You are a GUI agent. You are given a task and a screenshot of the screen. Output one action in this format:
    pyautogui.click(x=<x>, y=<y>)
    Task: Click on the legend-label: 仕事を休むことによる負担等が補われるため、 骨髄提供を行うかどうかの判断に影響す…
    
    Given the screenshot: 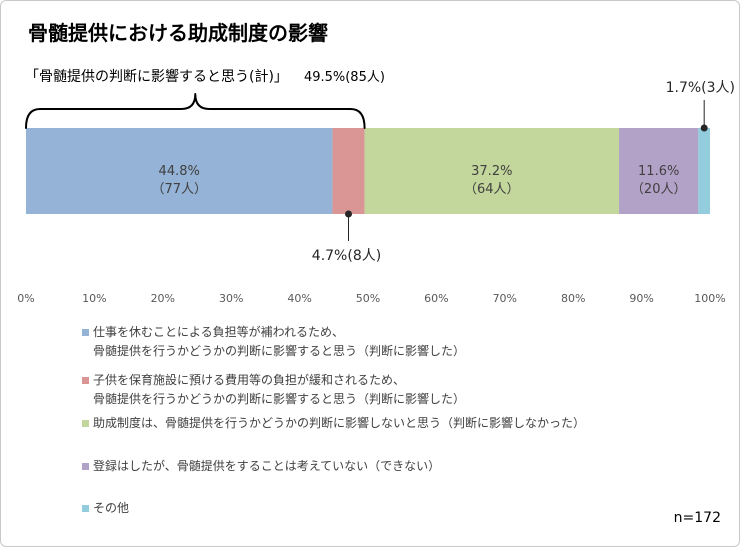 What is the action you would take?
    pyautogui.click(x=279, y=341)
    